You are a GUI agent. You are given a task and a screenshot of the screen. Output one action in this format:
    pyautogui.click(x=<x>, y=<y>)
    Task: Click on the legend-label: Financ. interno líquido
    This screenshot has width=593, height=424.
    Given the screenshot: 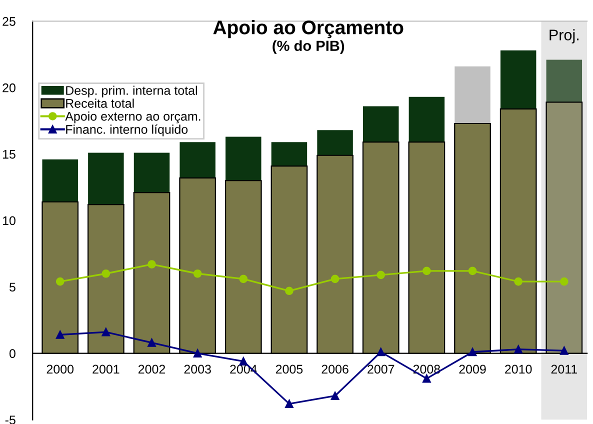 What is the action you would take?
    pyautogui.click(x=127, y=130)
    